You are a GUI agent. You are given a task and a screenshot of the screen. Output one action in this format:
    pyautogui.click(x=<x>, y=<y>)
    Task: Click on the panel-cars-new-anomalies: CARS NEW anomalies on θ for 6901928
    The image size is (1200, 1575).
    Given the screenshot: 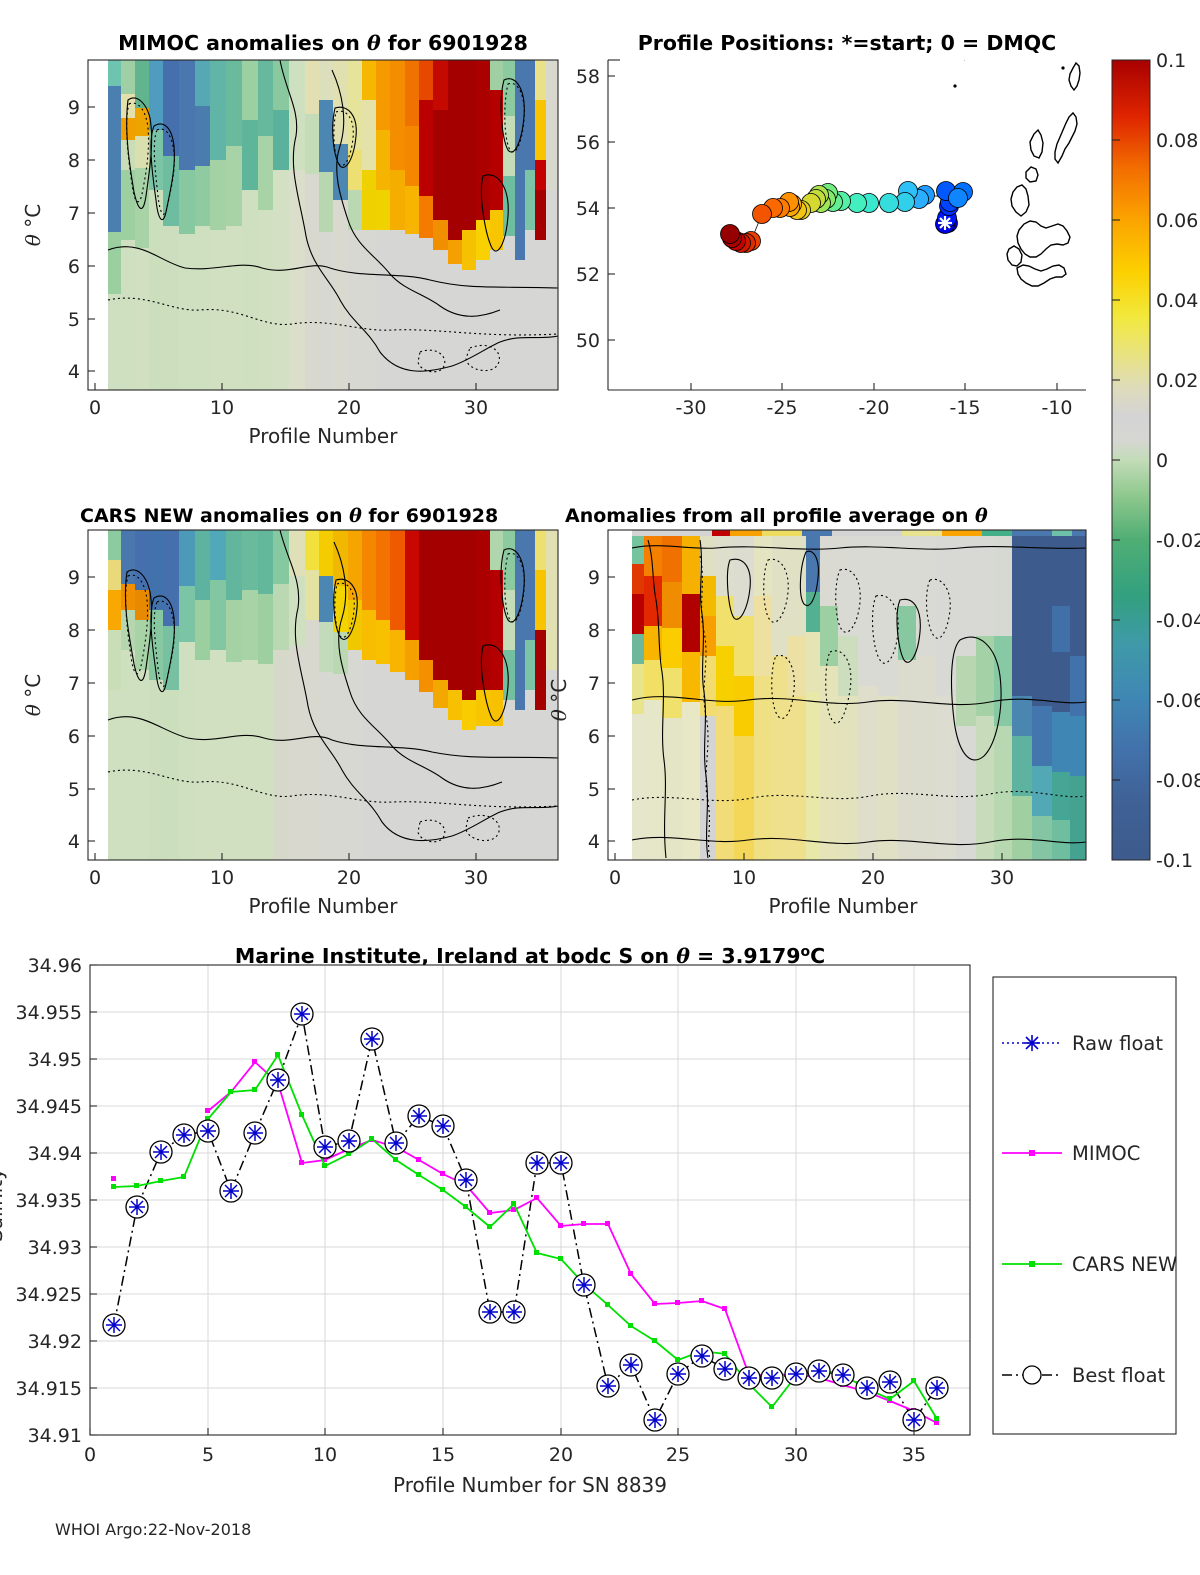 What is the action you would take?
    pyautogui.click(x=290, y=711)
    